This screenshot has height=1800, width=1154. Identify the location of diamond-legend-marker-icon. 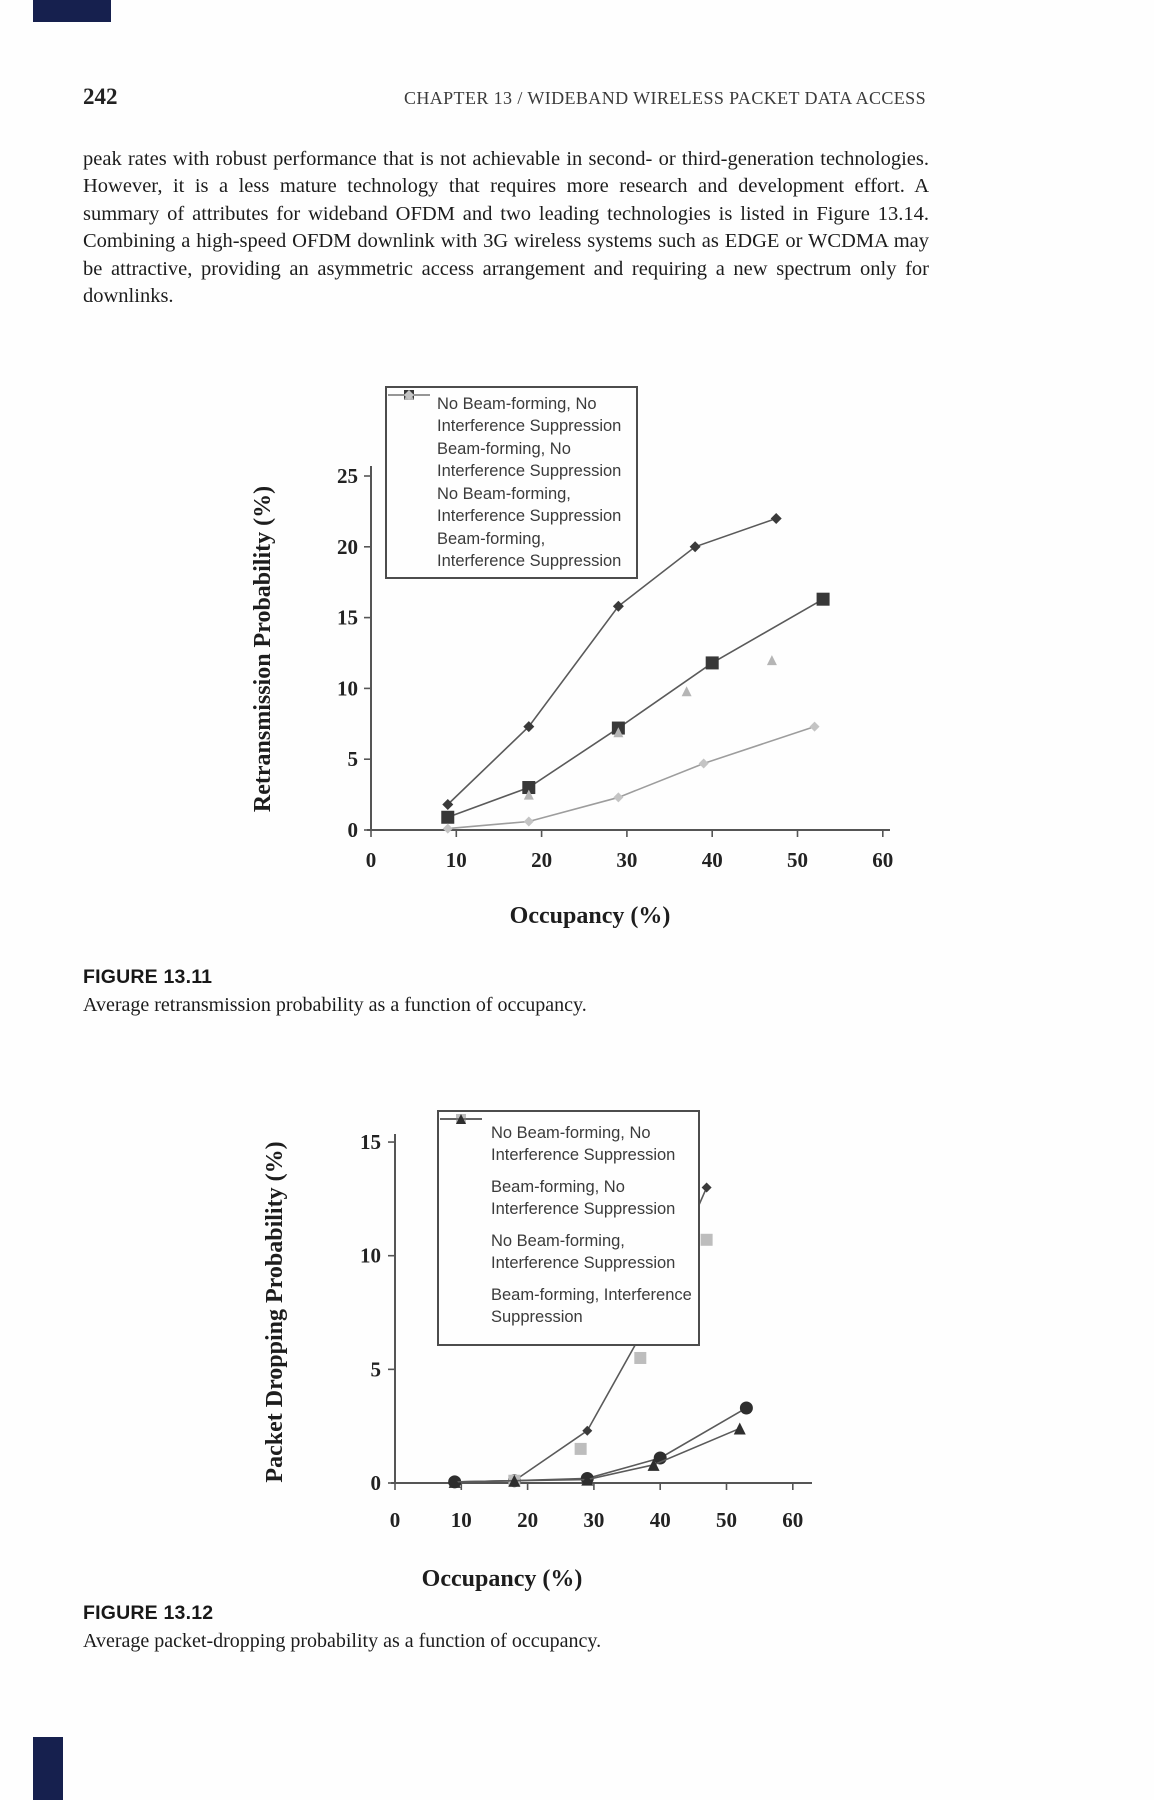
(412, 461).